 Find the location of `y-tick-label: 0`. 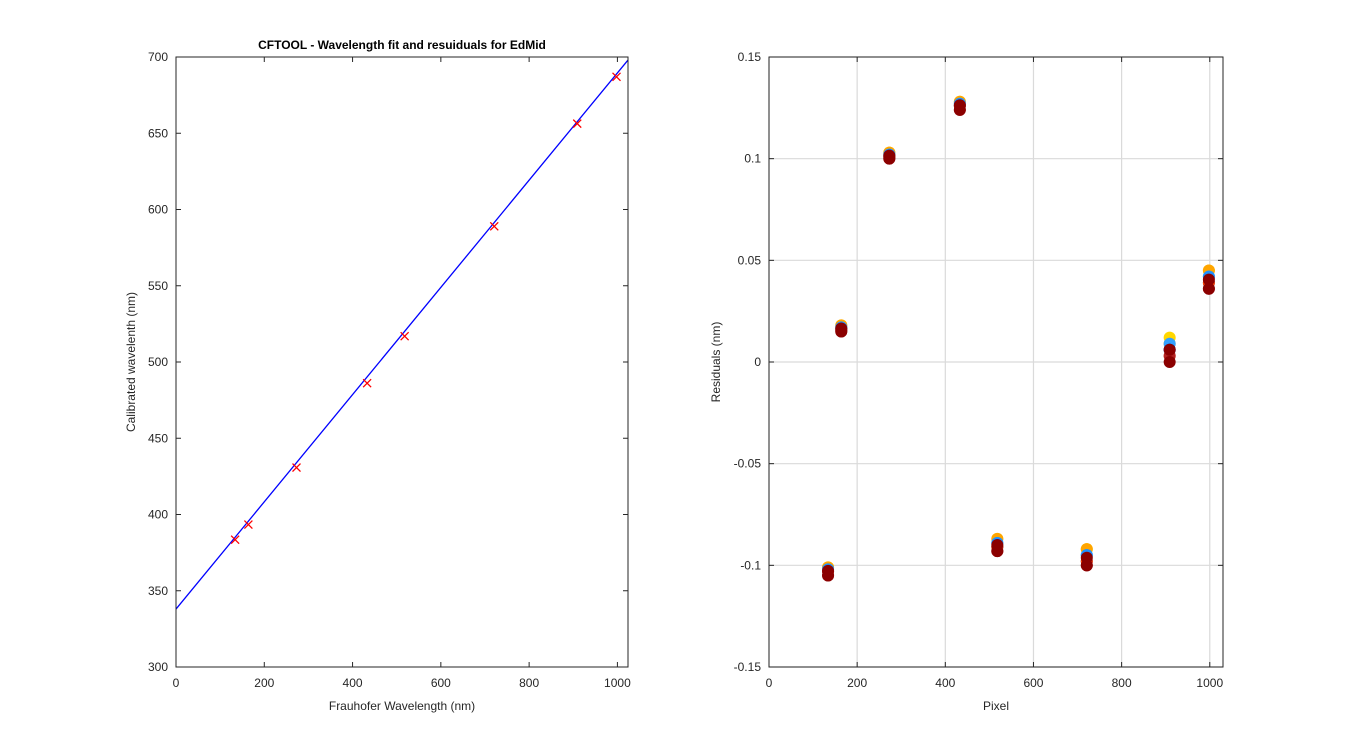

y-tick-label: 0 is located at coordinates (757, 362).